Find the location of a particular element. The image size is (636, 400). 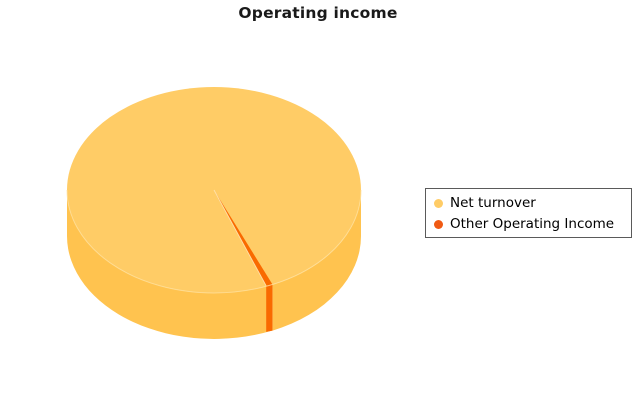

chart-legend: Net turnover Other Operating Income is located at coordinates (528, 213).